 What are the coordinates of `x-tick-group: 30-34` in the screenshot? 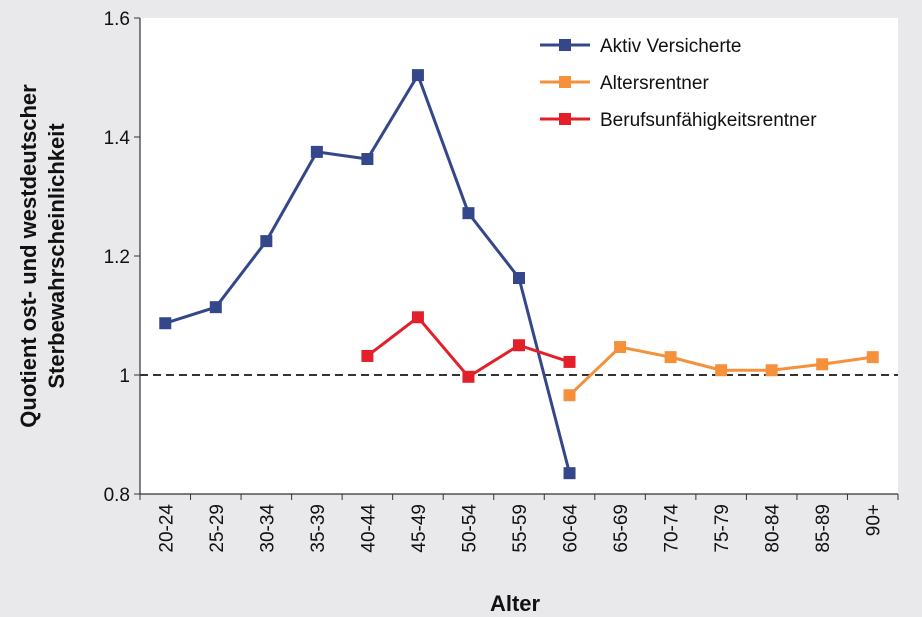 It's located at (267, 528).